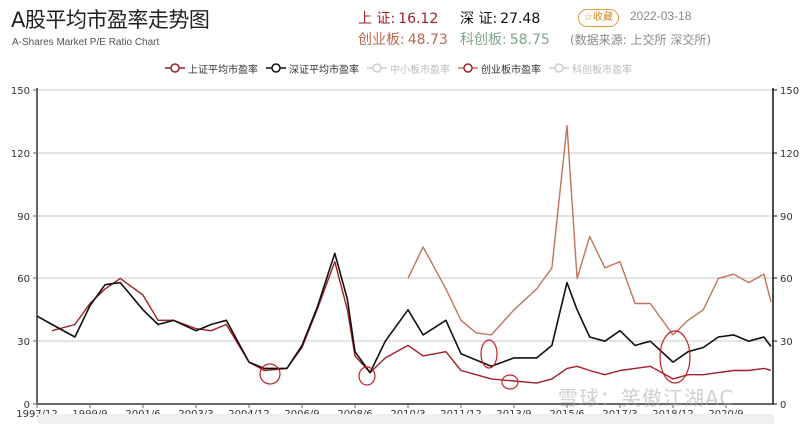  I want to click on legend-item-star-market: 科创板市盈率, so click(590, 68).